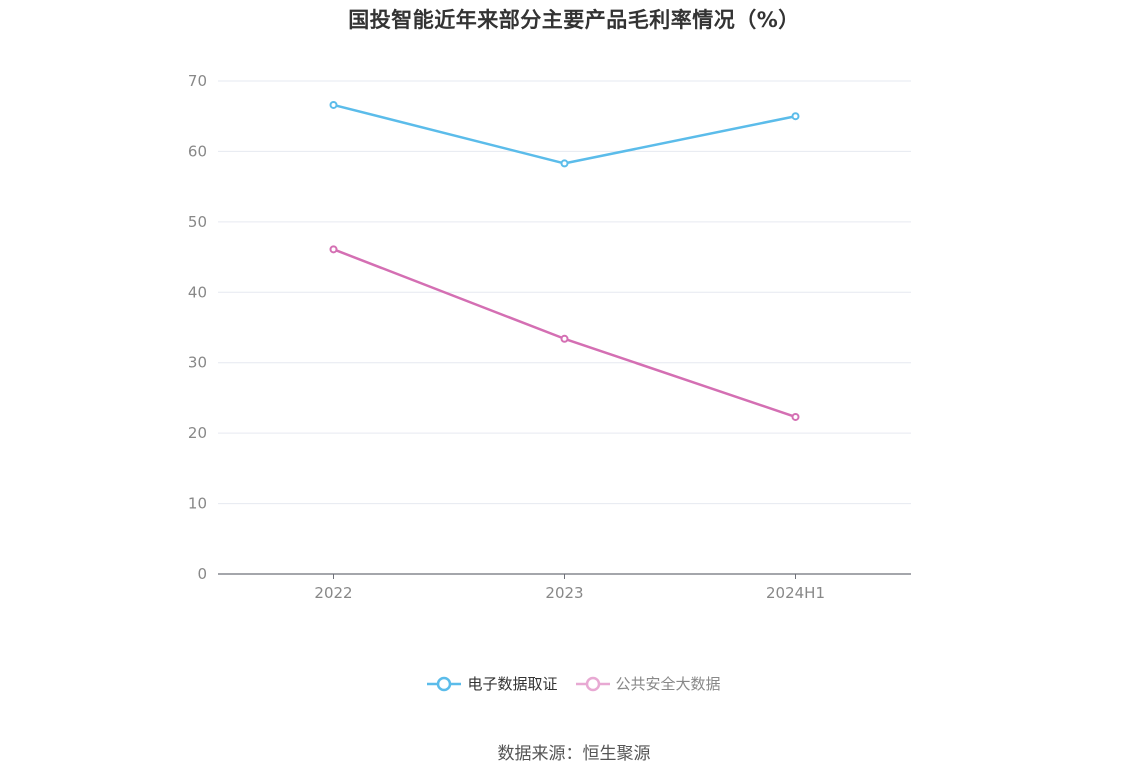  Describe the element at coordinates (795, 593) in the screenshot. I see `x-tick-label: 2024H1` at that location.